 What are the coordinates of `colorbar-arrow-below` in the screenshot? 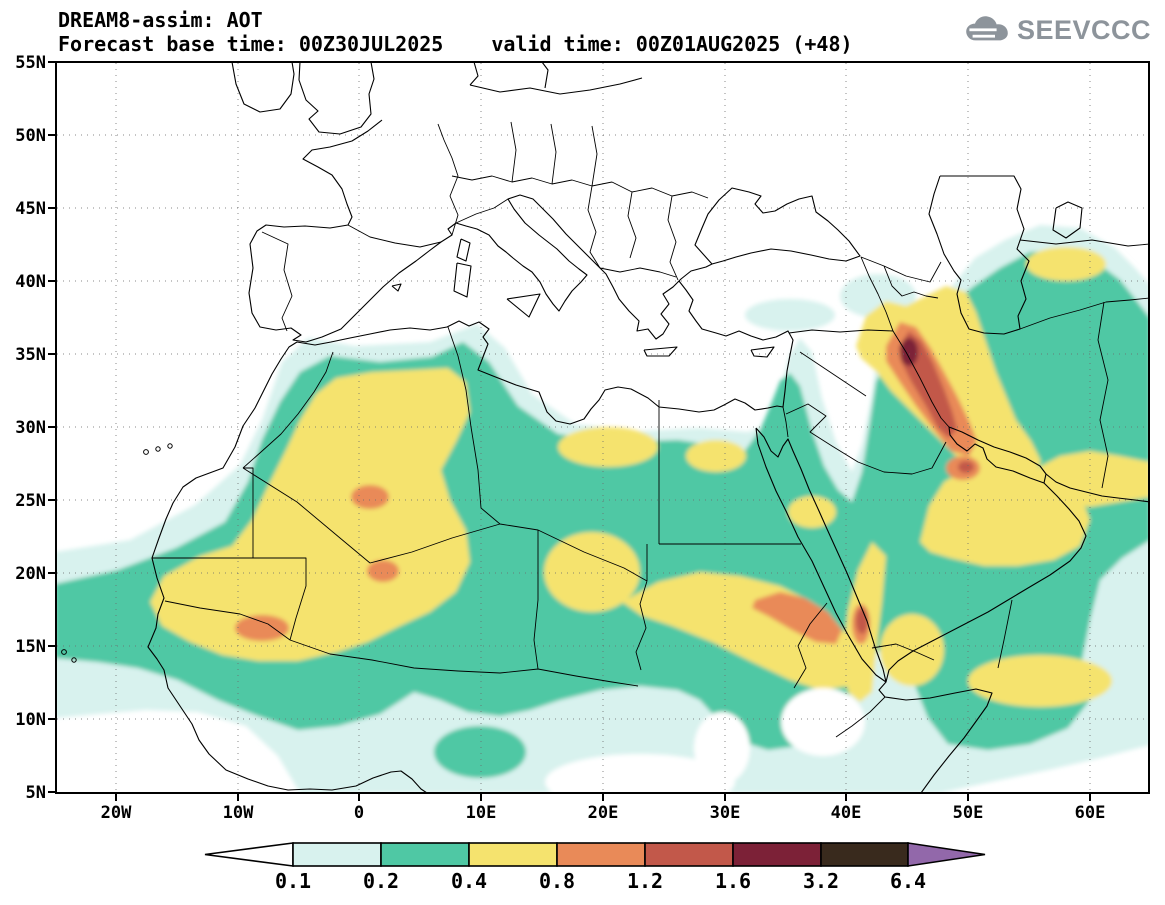 It's located at (249, 854).